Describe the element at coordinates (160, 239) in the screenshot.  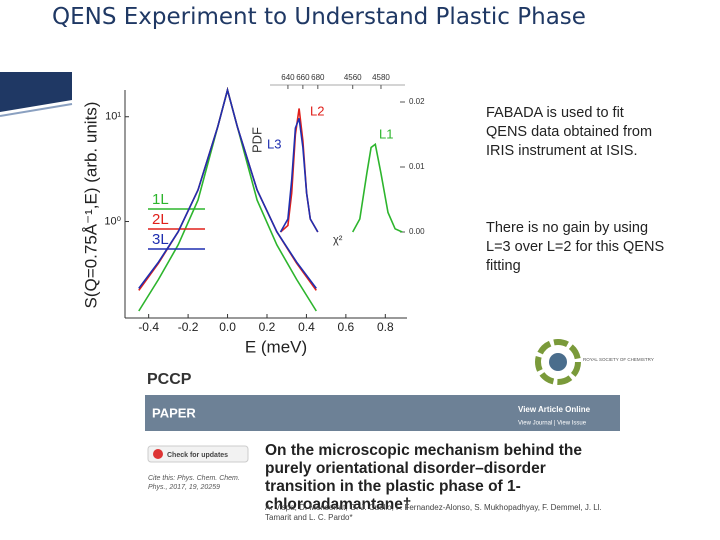
I see `legend-label: 3L` at that location.